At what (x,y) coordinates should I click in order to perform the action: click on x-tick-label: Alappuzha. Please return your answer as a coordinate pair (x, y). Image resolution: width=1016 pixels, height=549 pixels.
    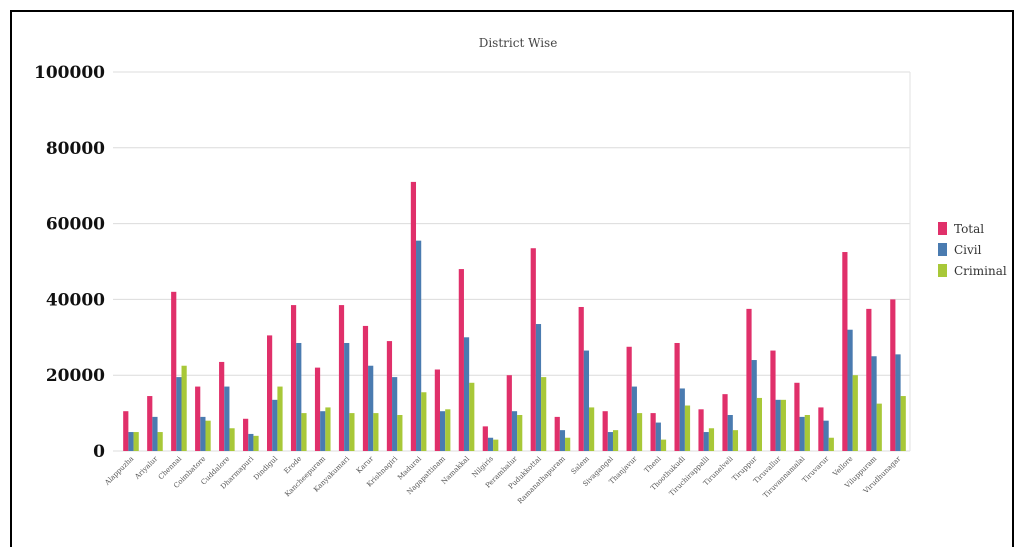
    Looking at the image, I should click on (119, 471).